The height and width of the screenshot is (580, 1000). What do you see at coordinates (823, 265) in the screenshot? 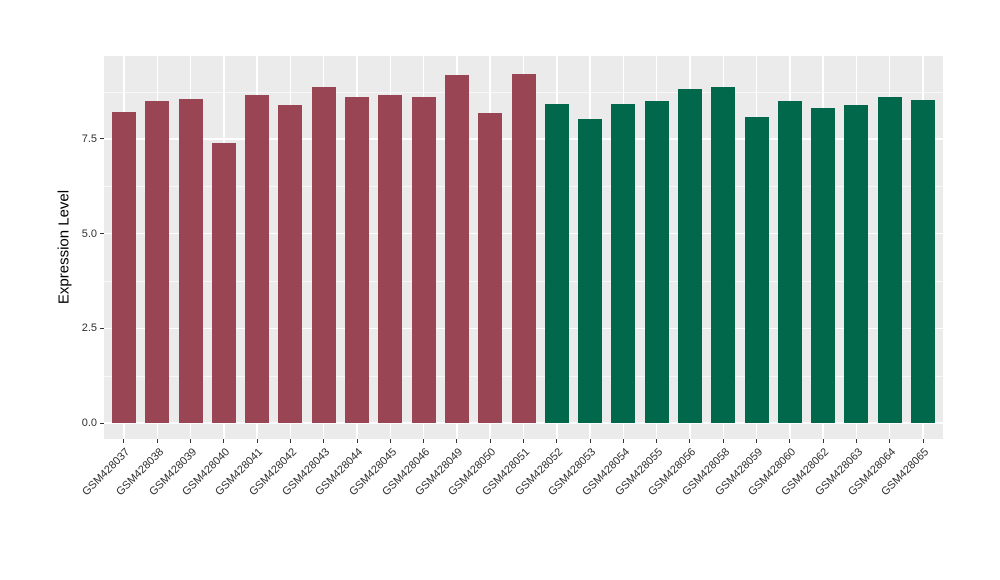
I see `bar-GSM428062` at bounding box center [823, 265].